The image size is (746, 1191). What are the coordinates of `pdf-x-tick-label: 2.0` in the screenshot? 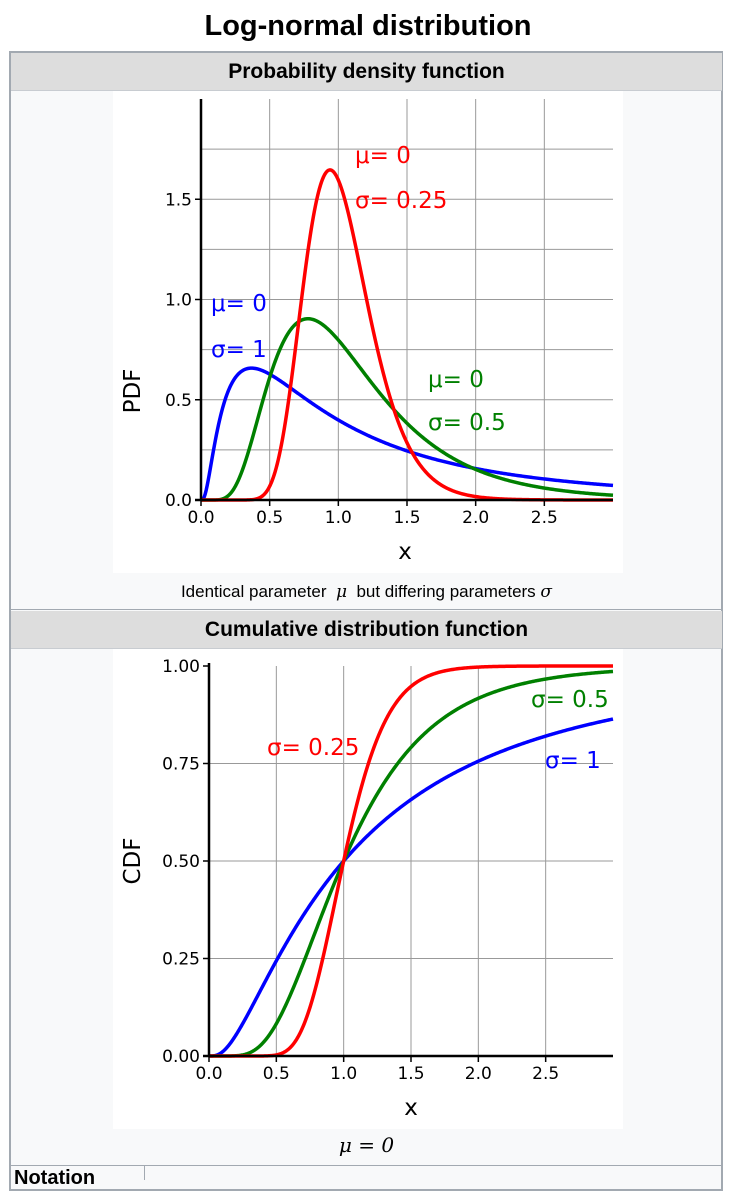 It's located at (475, 518).